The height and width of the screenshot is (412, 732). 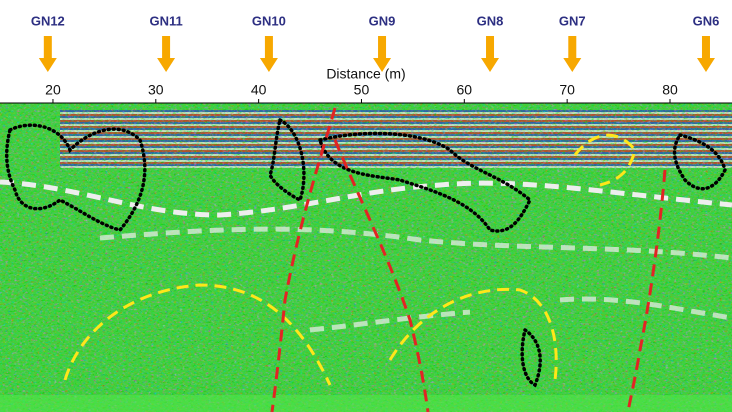 I want to click on x-tick-label: 50, so click(x=362, y=90).